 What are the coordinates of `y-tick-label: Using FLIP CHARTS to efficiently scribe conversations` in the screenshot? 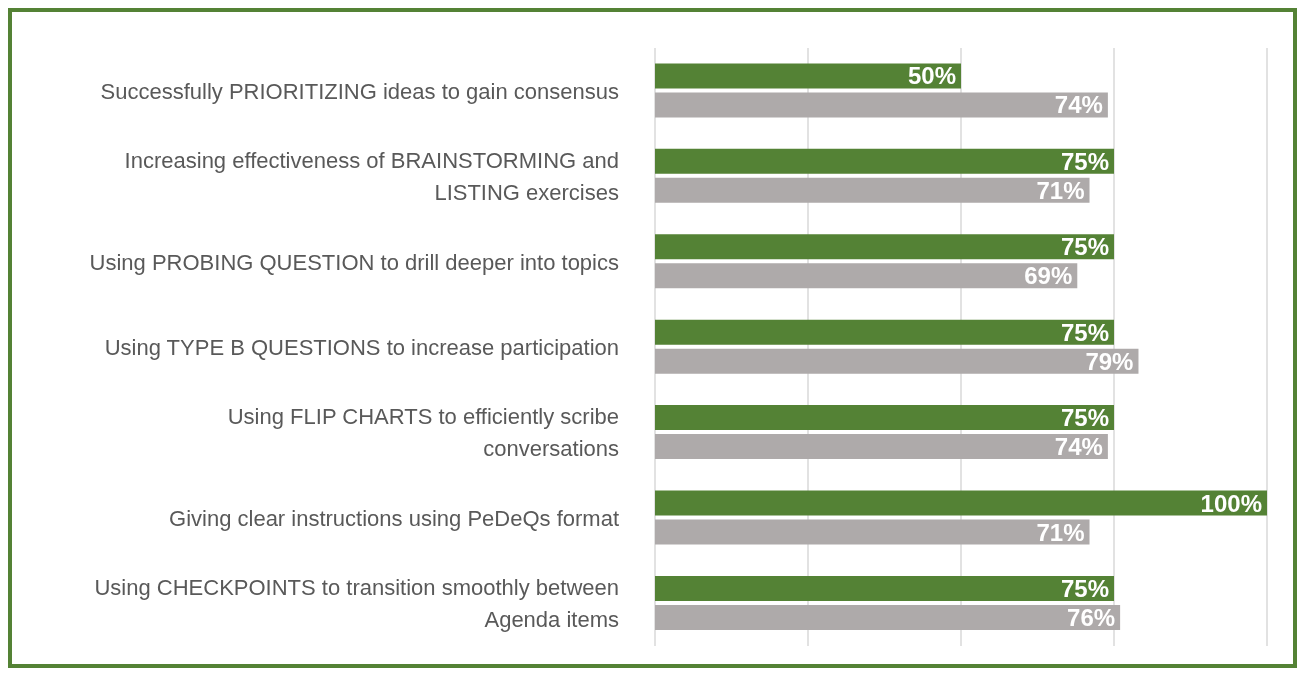 It's located at (423, 432).